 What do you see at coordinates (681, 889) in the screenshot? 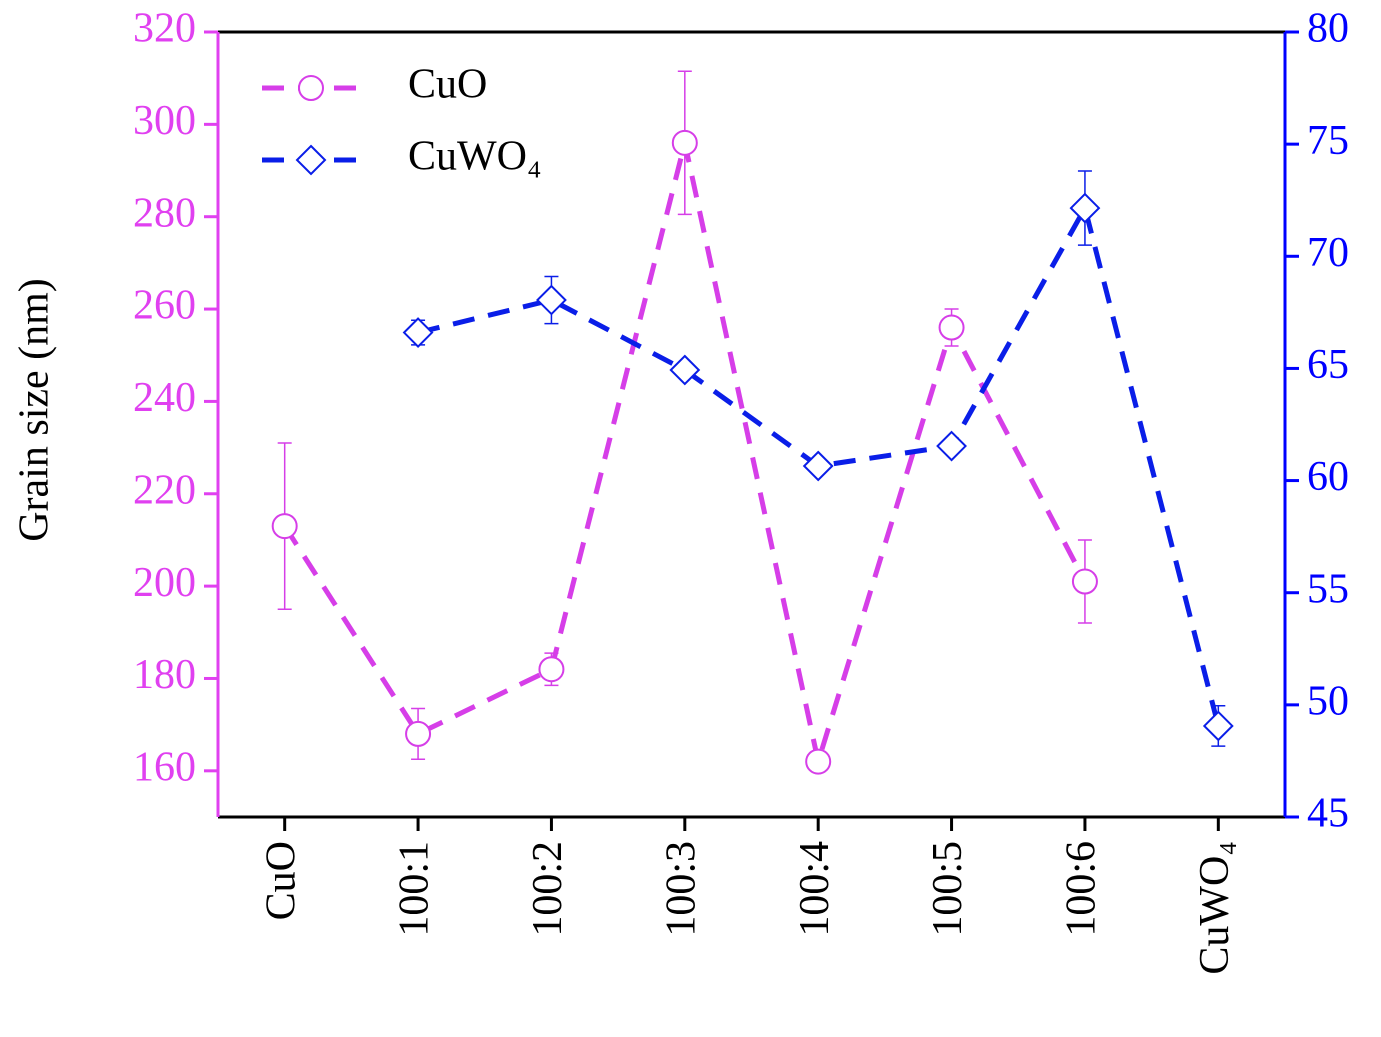
I see `x-tick-label: 100:3` at bounding box center [681, 889].